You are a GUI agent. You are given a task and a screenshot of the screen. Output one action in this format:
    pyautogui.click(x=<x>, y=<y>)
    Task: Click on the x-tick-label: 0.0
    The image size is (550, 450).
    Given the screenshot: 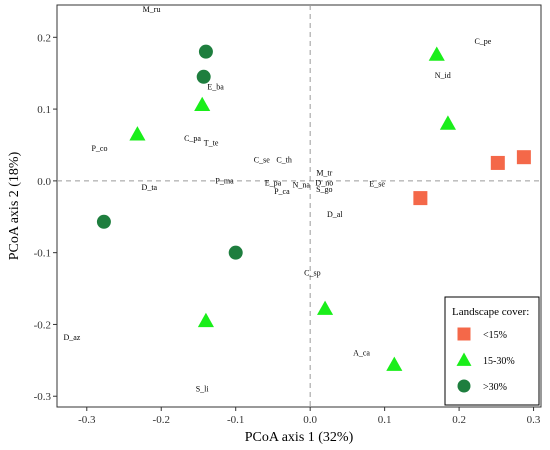 What is the action you would take?
    pyautogui.click(x=310, y=420)
    